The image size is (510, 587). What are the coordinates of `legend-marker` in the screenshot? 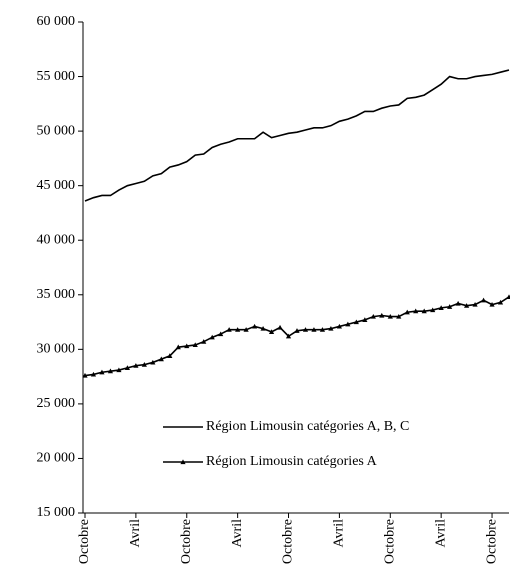 It's located at (183, 462).